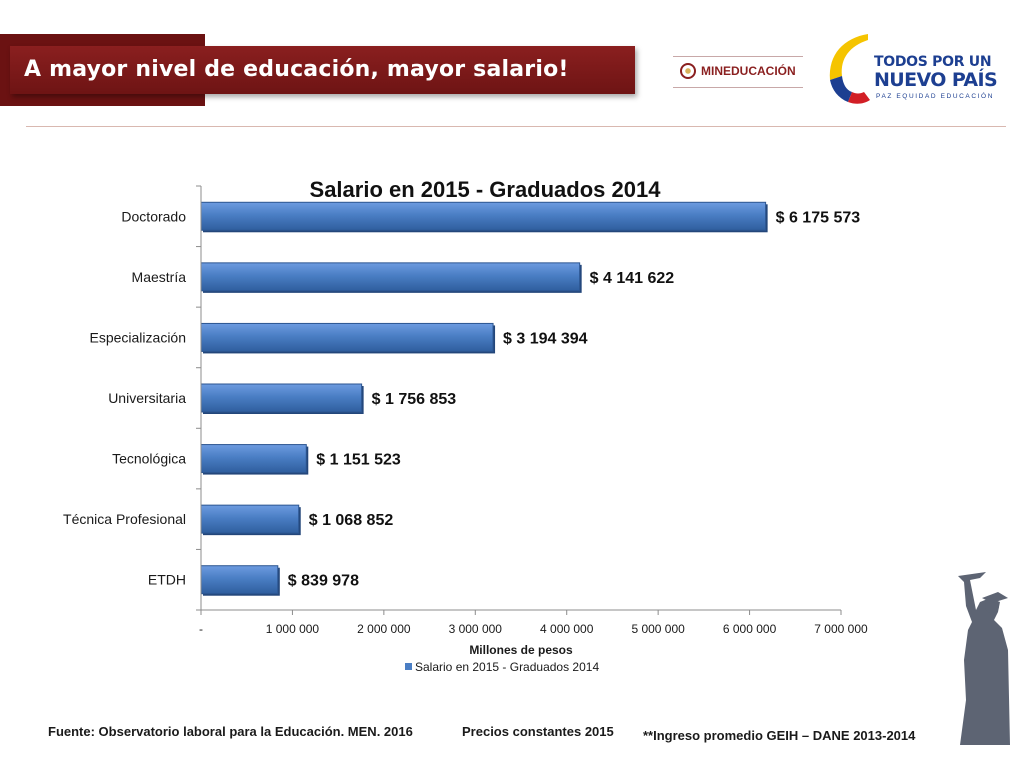 This screenshot has height=768, width=1024. What do you see at coordinates (153, 216) in the screenshot?
I see `category-label: Doctorado` at bounding box center [153, 216].